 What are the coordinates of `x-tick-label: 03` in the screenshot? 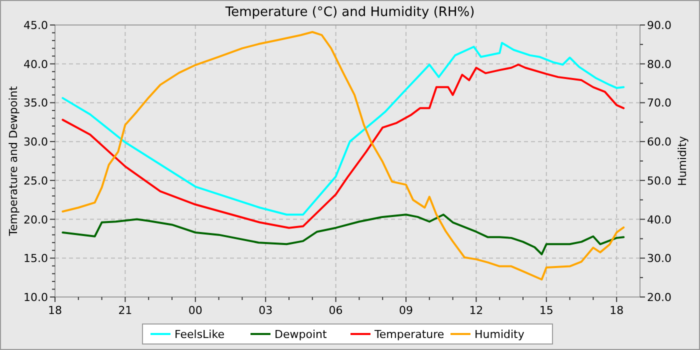 It's located at (265, 310).